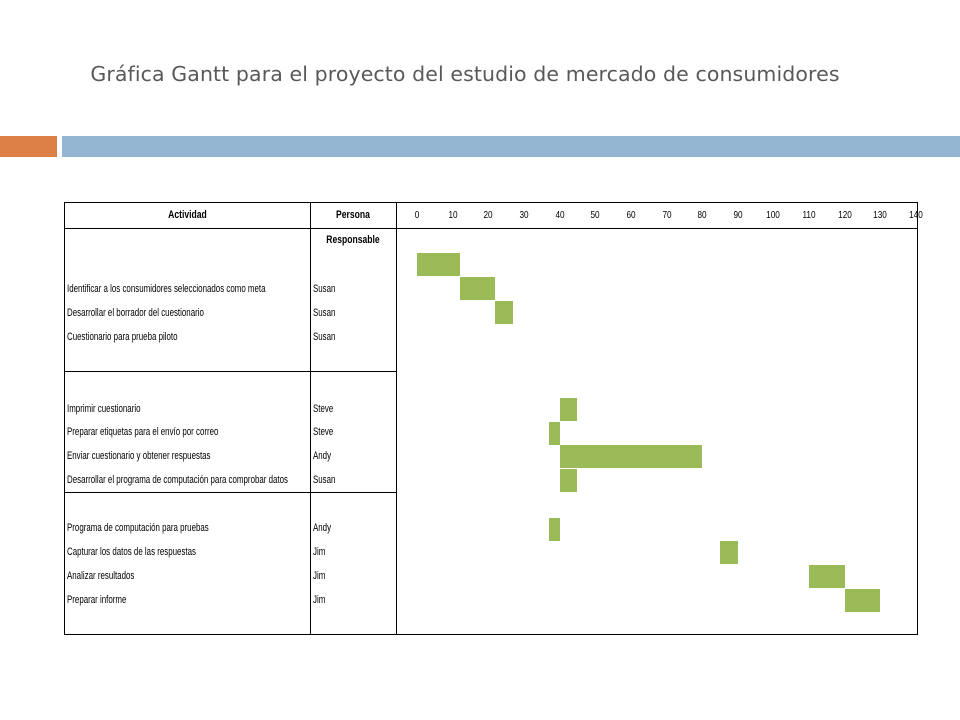 This screenshot has height=720, width=960. I want to click on axis-tick-label: 50, so click(595, 215).